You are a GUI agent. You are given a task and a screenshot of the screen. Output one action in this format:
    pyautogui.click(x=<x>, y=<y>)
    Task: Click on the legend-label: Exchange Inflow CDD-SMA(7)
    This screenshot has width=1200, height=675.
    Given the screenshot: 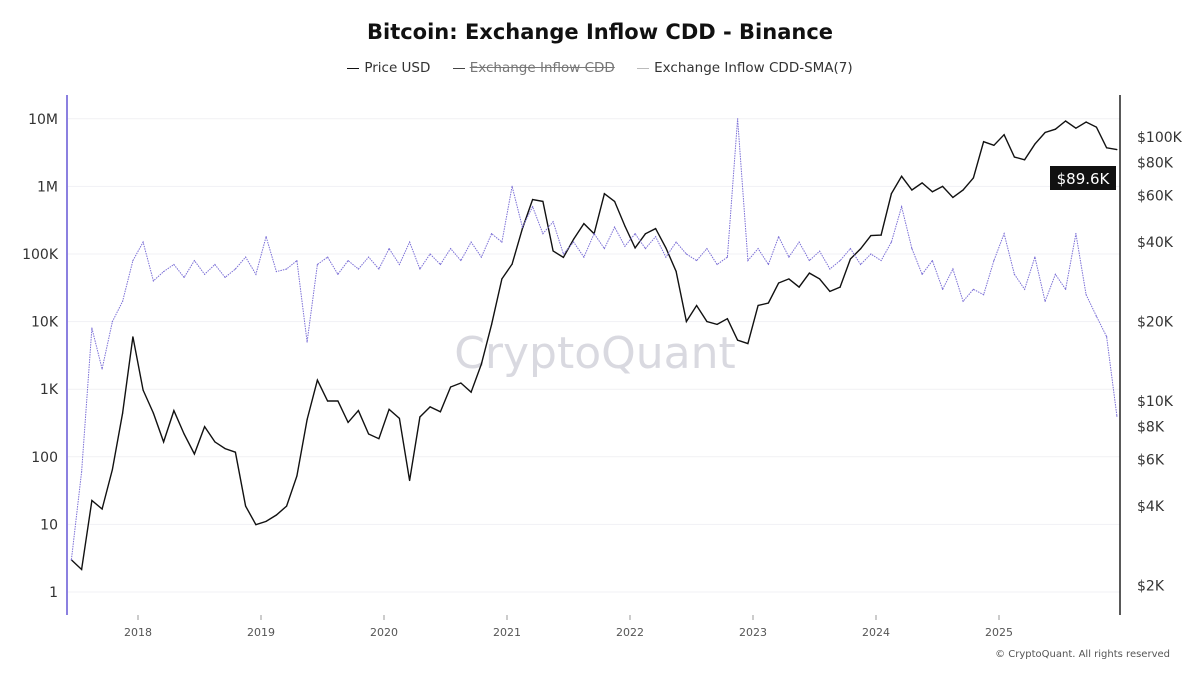 What is the action you would take?
    pyautogui.click(x=753, y=68)
    